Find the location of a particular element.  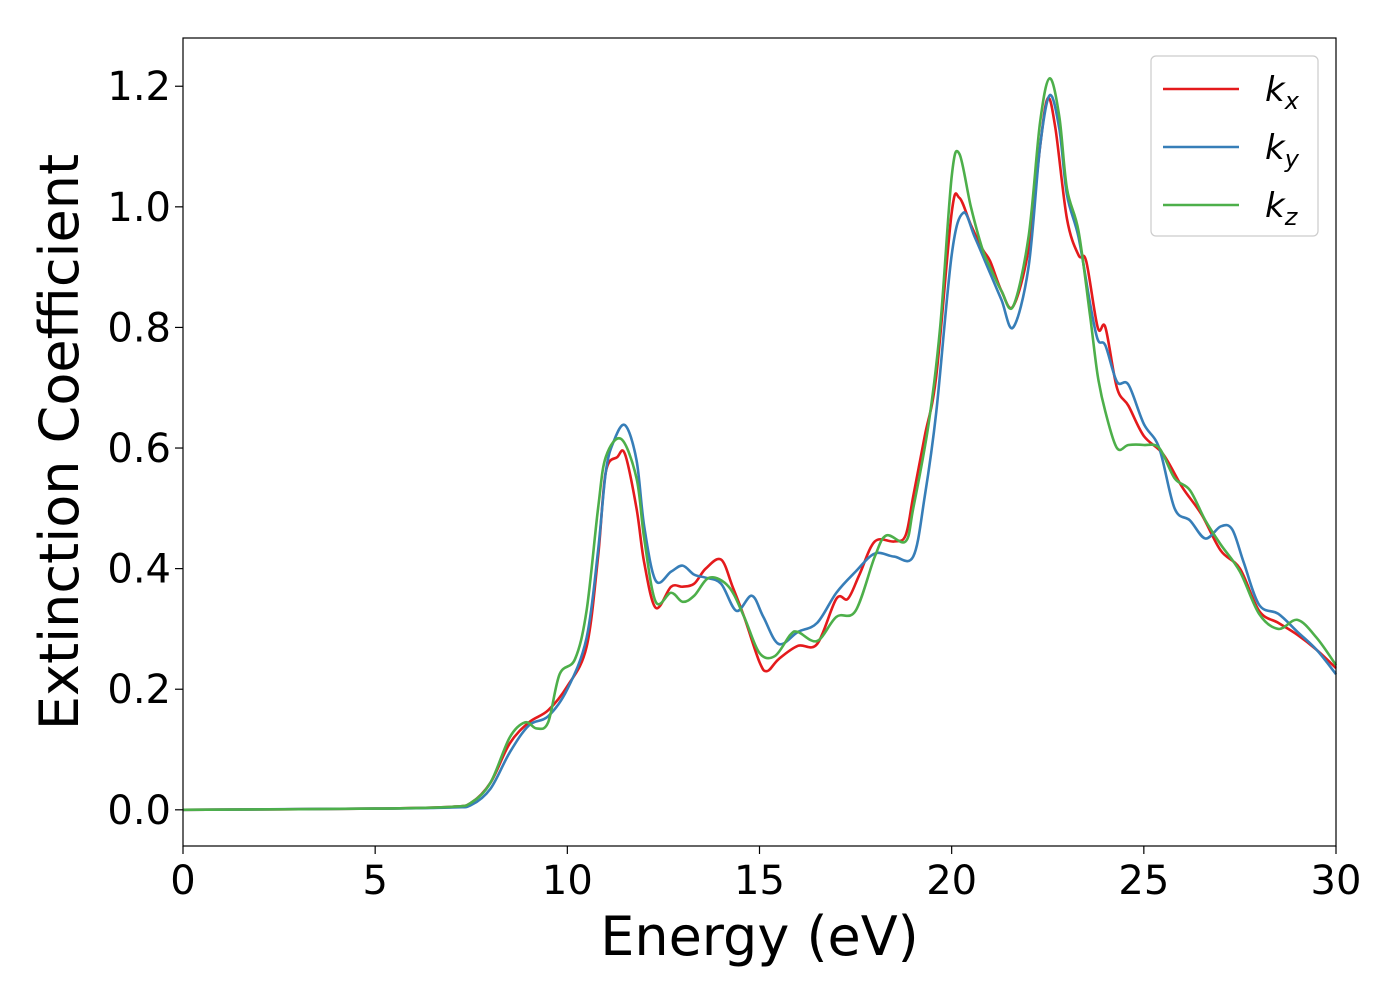

x-tick-label: 30 is located at coordinates (1336, 881).